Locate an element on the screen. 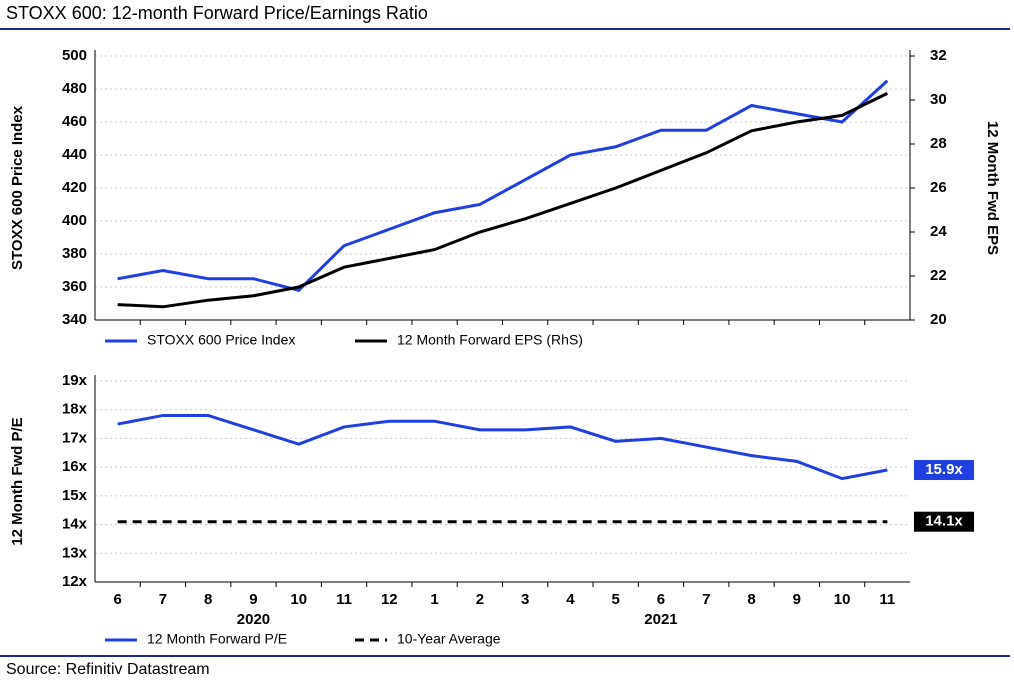 The width and height of the screenshot is (1014, 683). y-tick-label: 15x is located at coordinates (75, 495).